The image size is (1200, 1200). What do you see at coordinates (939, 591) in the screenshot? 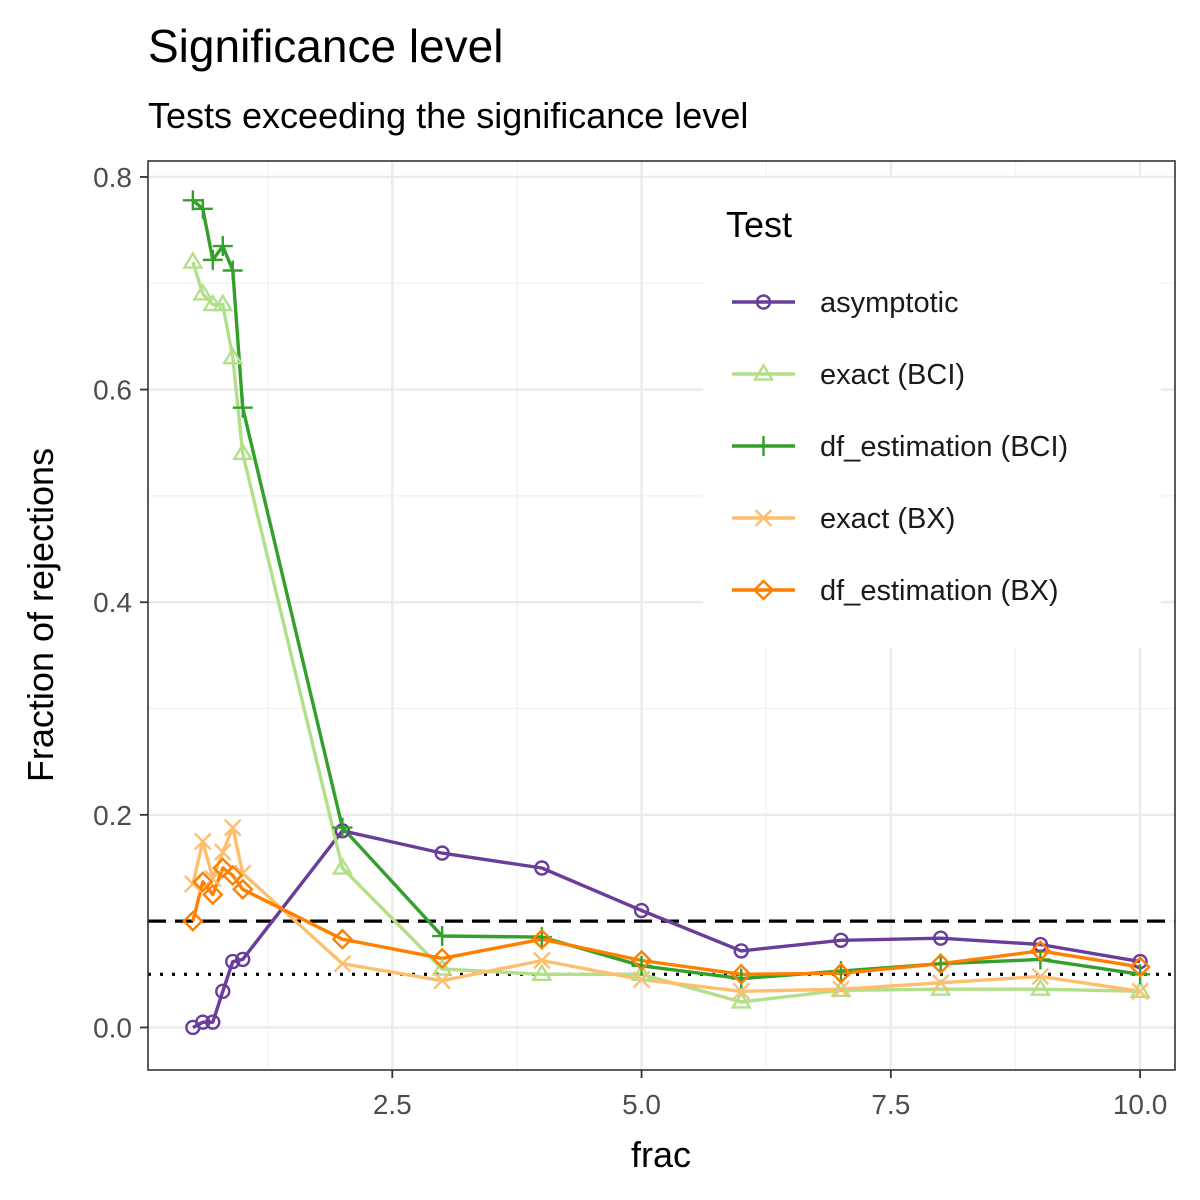
I see `legend-label: df_estimation (BX)` at bounding box center [939, 591].